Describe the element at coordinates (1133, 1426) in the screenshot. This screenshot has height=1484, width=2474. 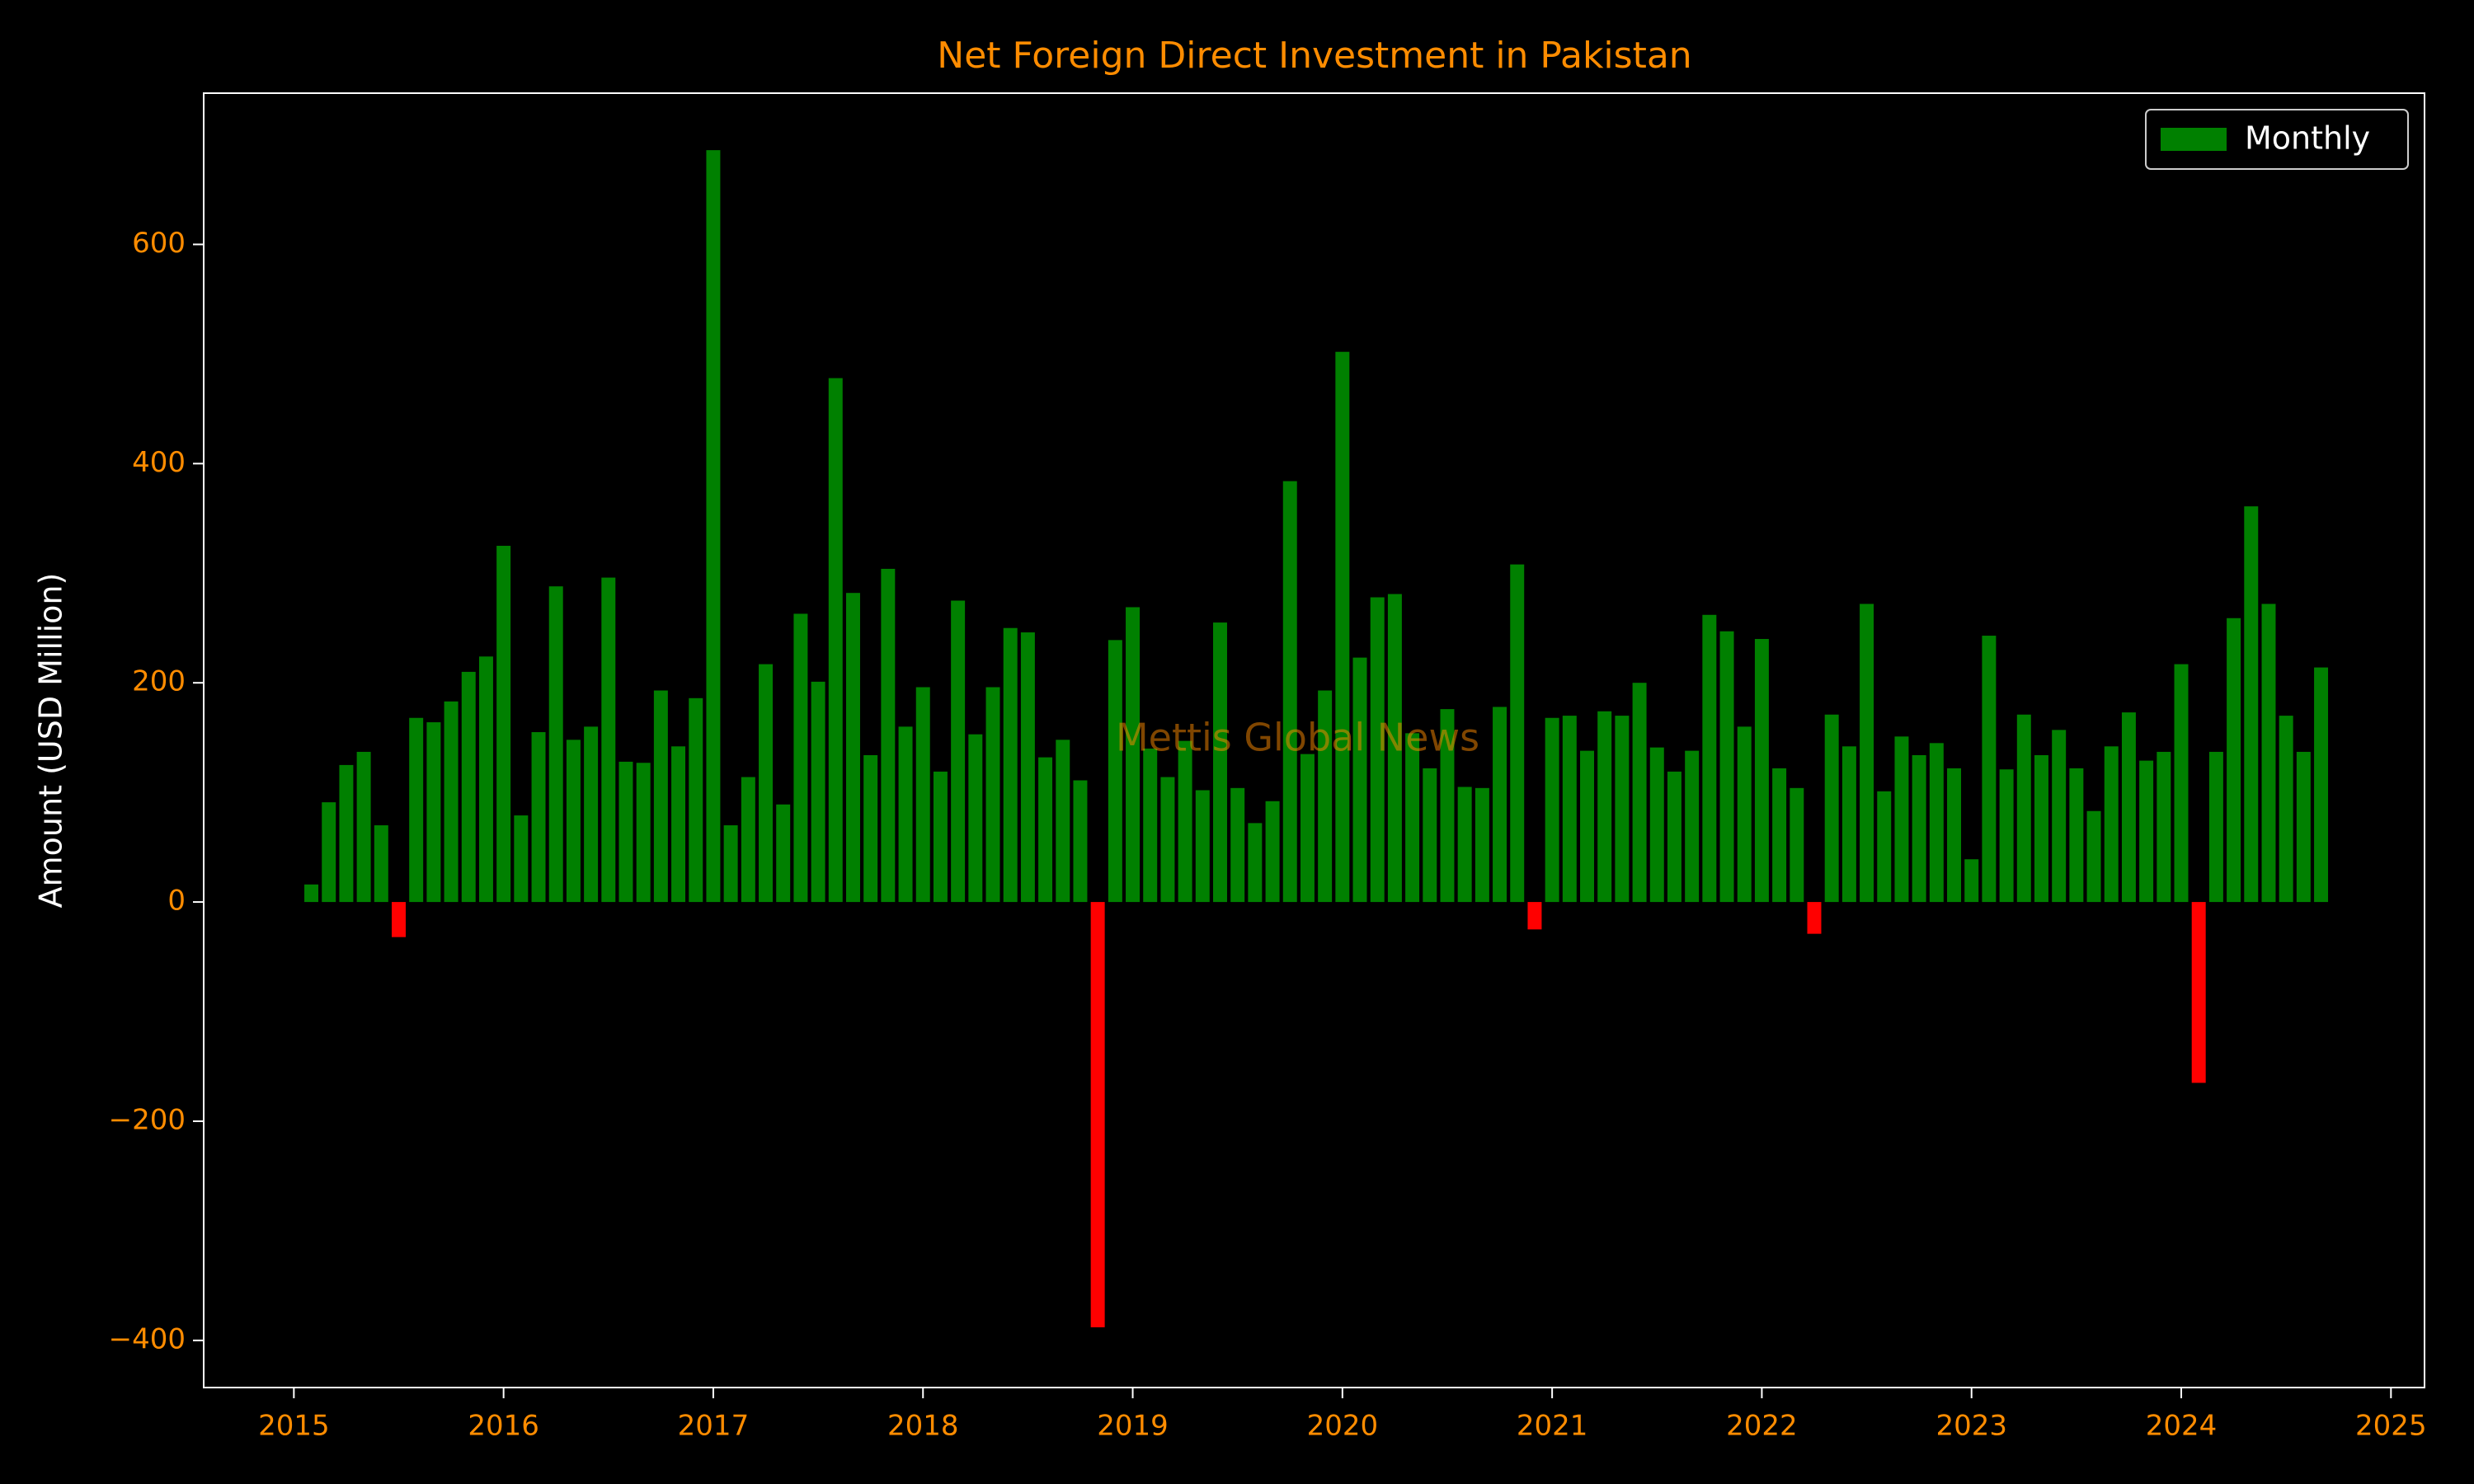
I see `x-tick-label: 2019` at that location.